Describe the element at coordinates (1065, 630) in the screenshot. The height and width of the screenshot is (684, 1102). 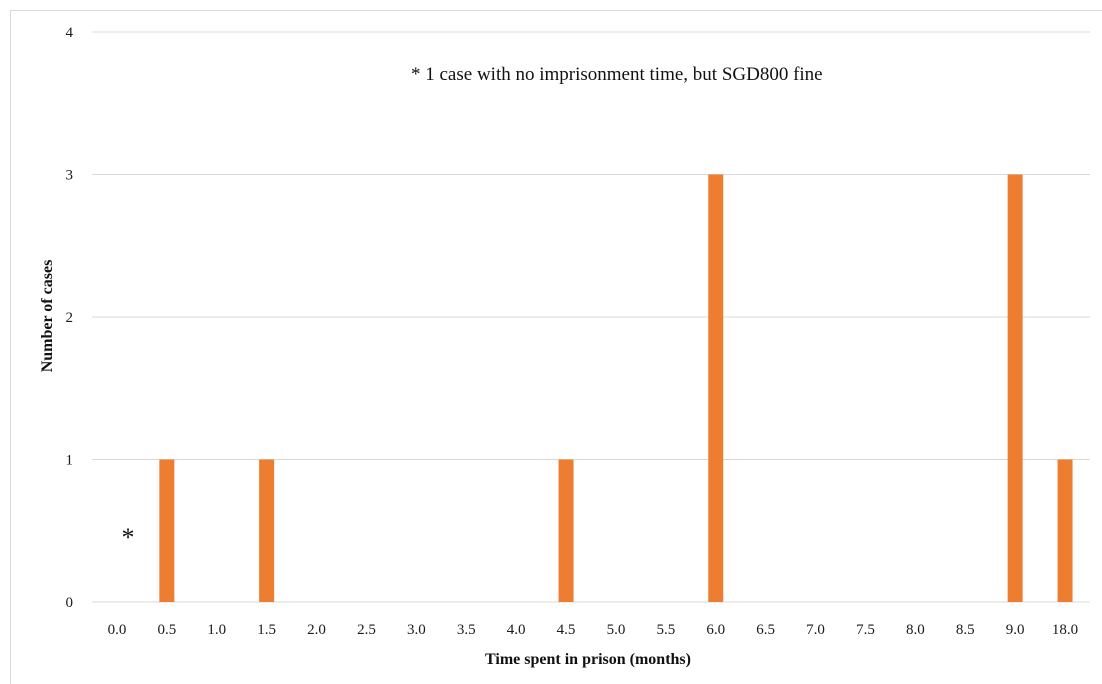
I see `x-tick-label: 18.0` at that location.